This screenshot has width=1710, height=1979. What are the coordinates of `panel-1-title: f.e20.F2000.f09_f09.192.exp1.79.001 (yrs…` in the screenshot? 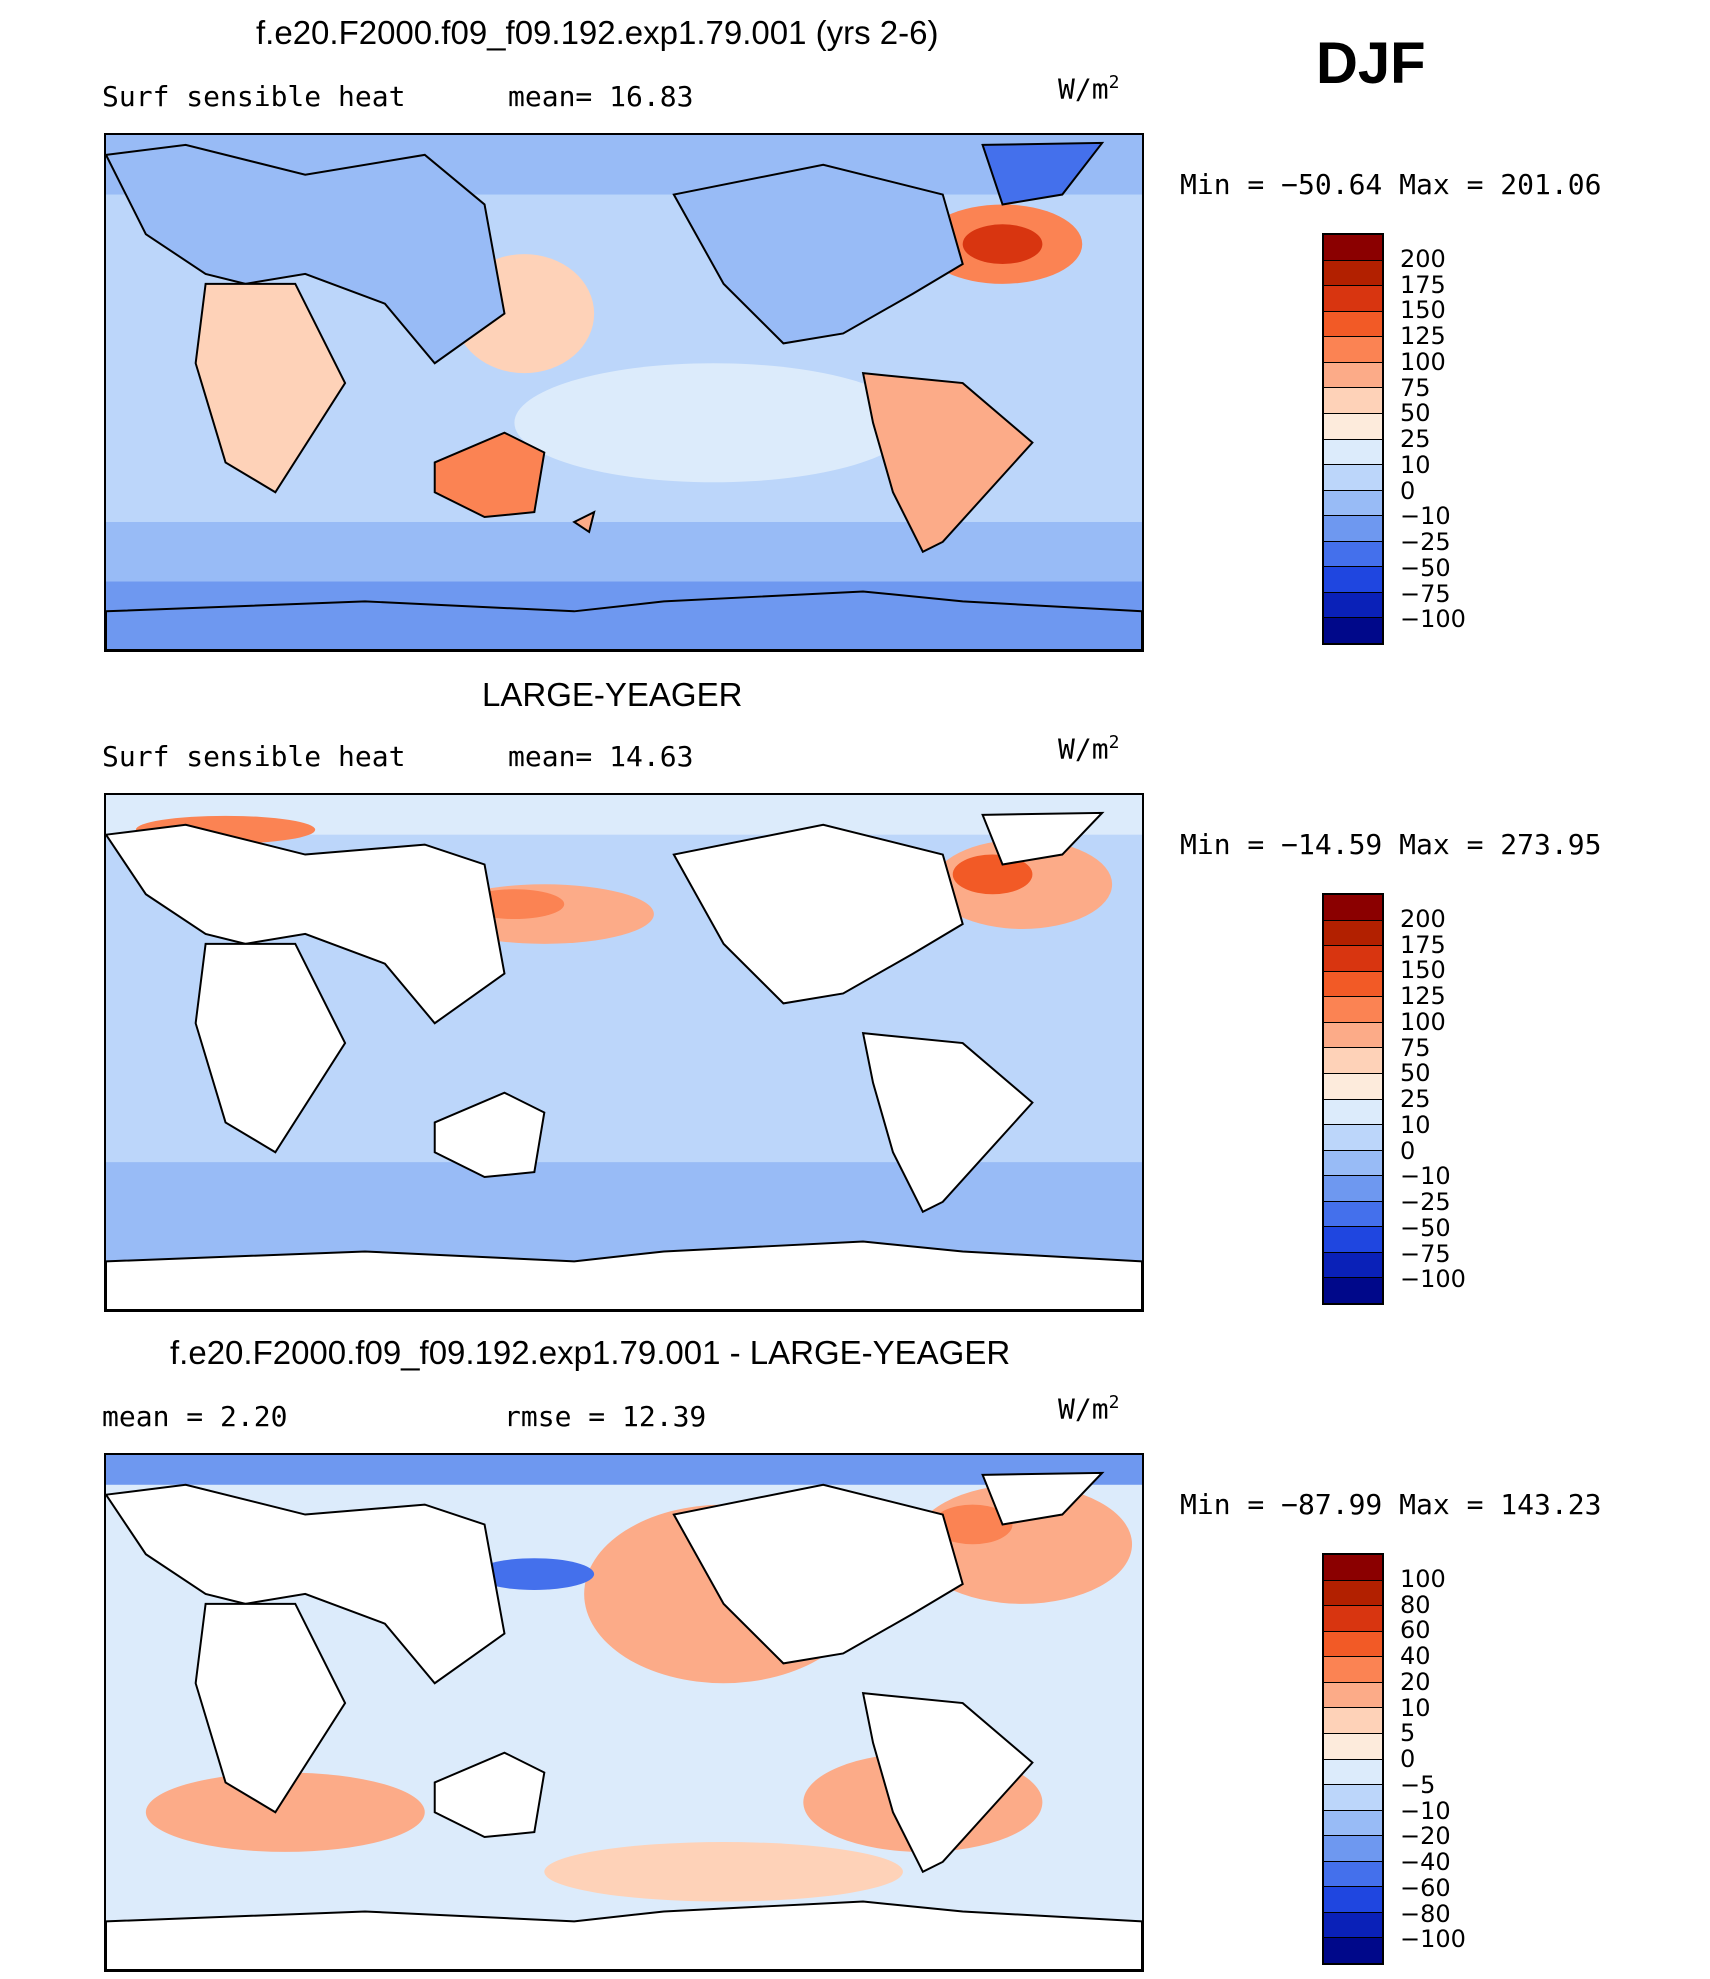 It's located at (597, 32).